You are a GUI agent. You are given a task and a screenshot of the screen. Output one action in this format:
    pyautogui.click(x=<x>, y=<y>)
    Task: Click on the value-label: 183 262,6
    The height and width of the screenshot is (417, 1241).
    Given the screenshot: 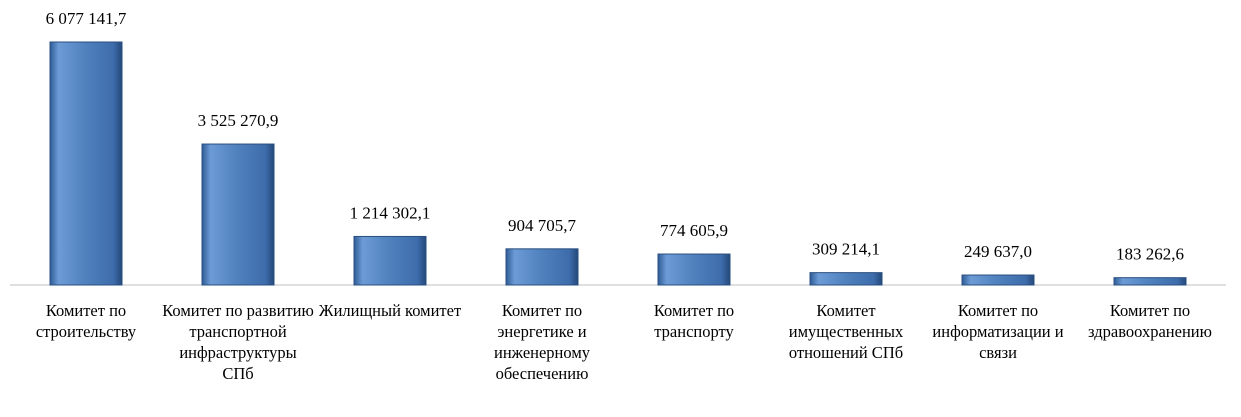 What is the action you would take?
    pyautogui.click(x=1150, y=254)
    